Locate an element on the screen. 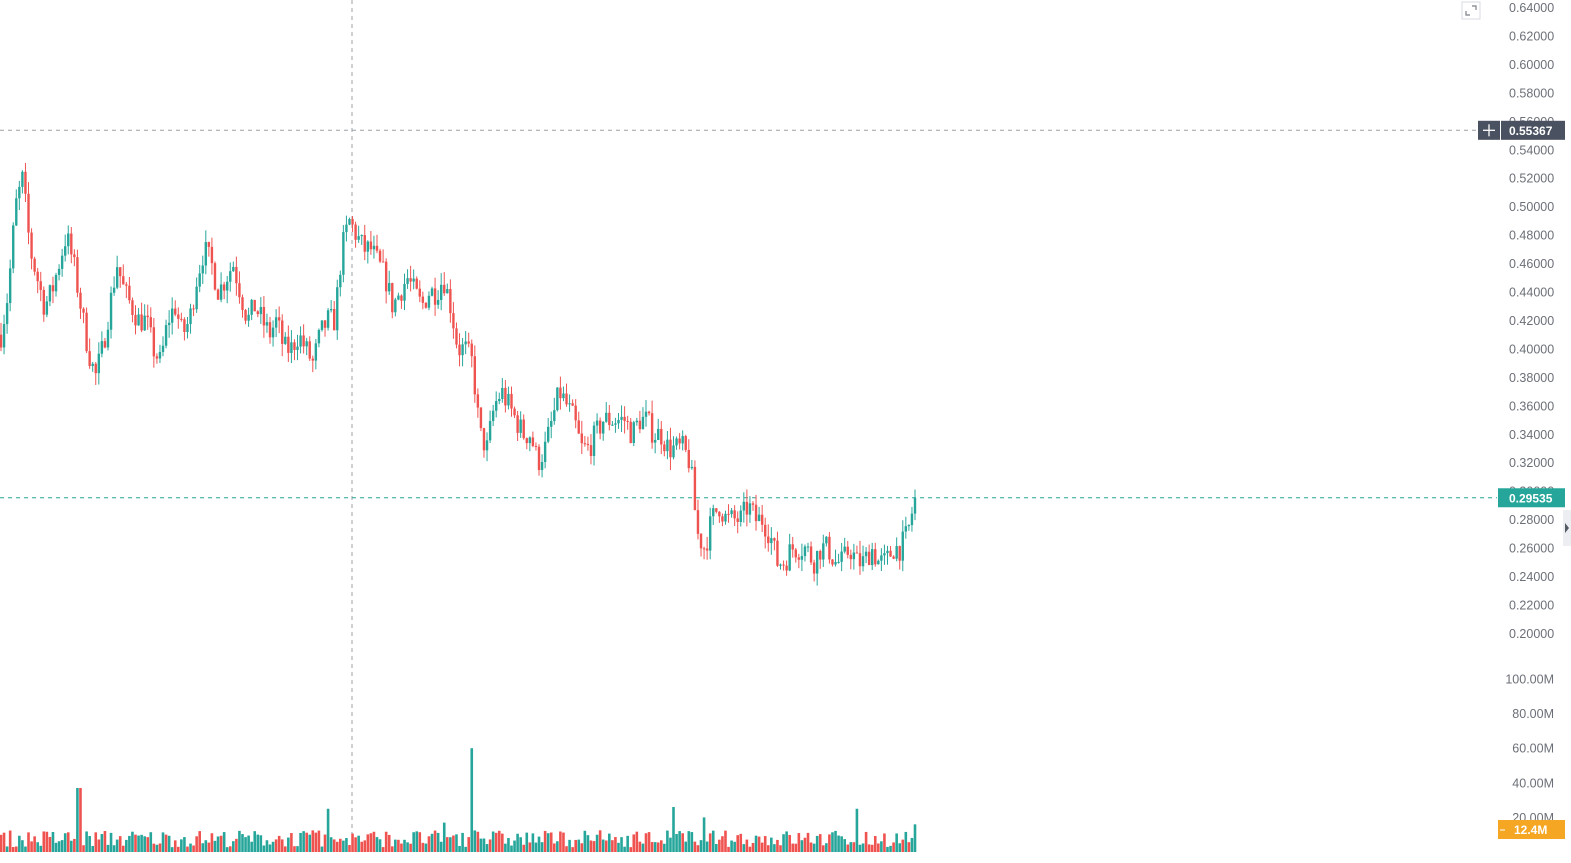  price-tick-label: 0.26000 is located at coordinates (1531, 549).